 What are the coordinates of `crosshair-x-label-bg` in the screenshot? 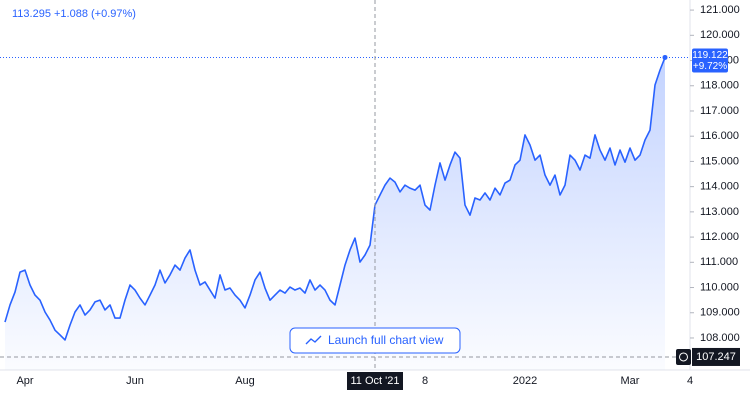 It's located at (375, 381).